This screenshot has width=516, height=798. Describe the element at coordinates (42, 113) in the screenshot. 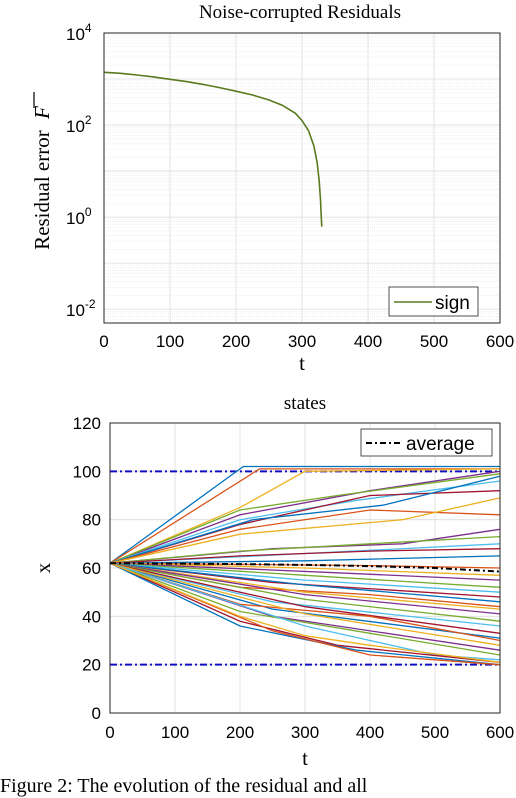

I see `y-axis-label-symbol: F` at that location.